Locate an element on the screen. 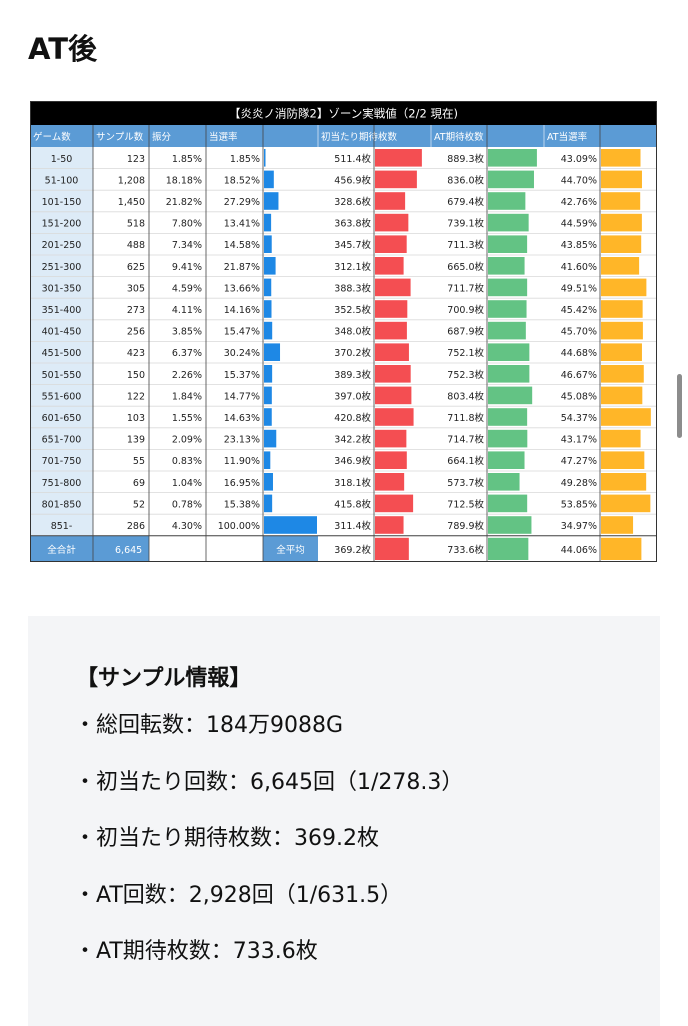 The width and height of the screenshot is (688, 1026). first-hit-cell: 312.1枚 is located at coordinates (352, 267).